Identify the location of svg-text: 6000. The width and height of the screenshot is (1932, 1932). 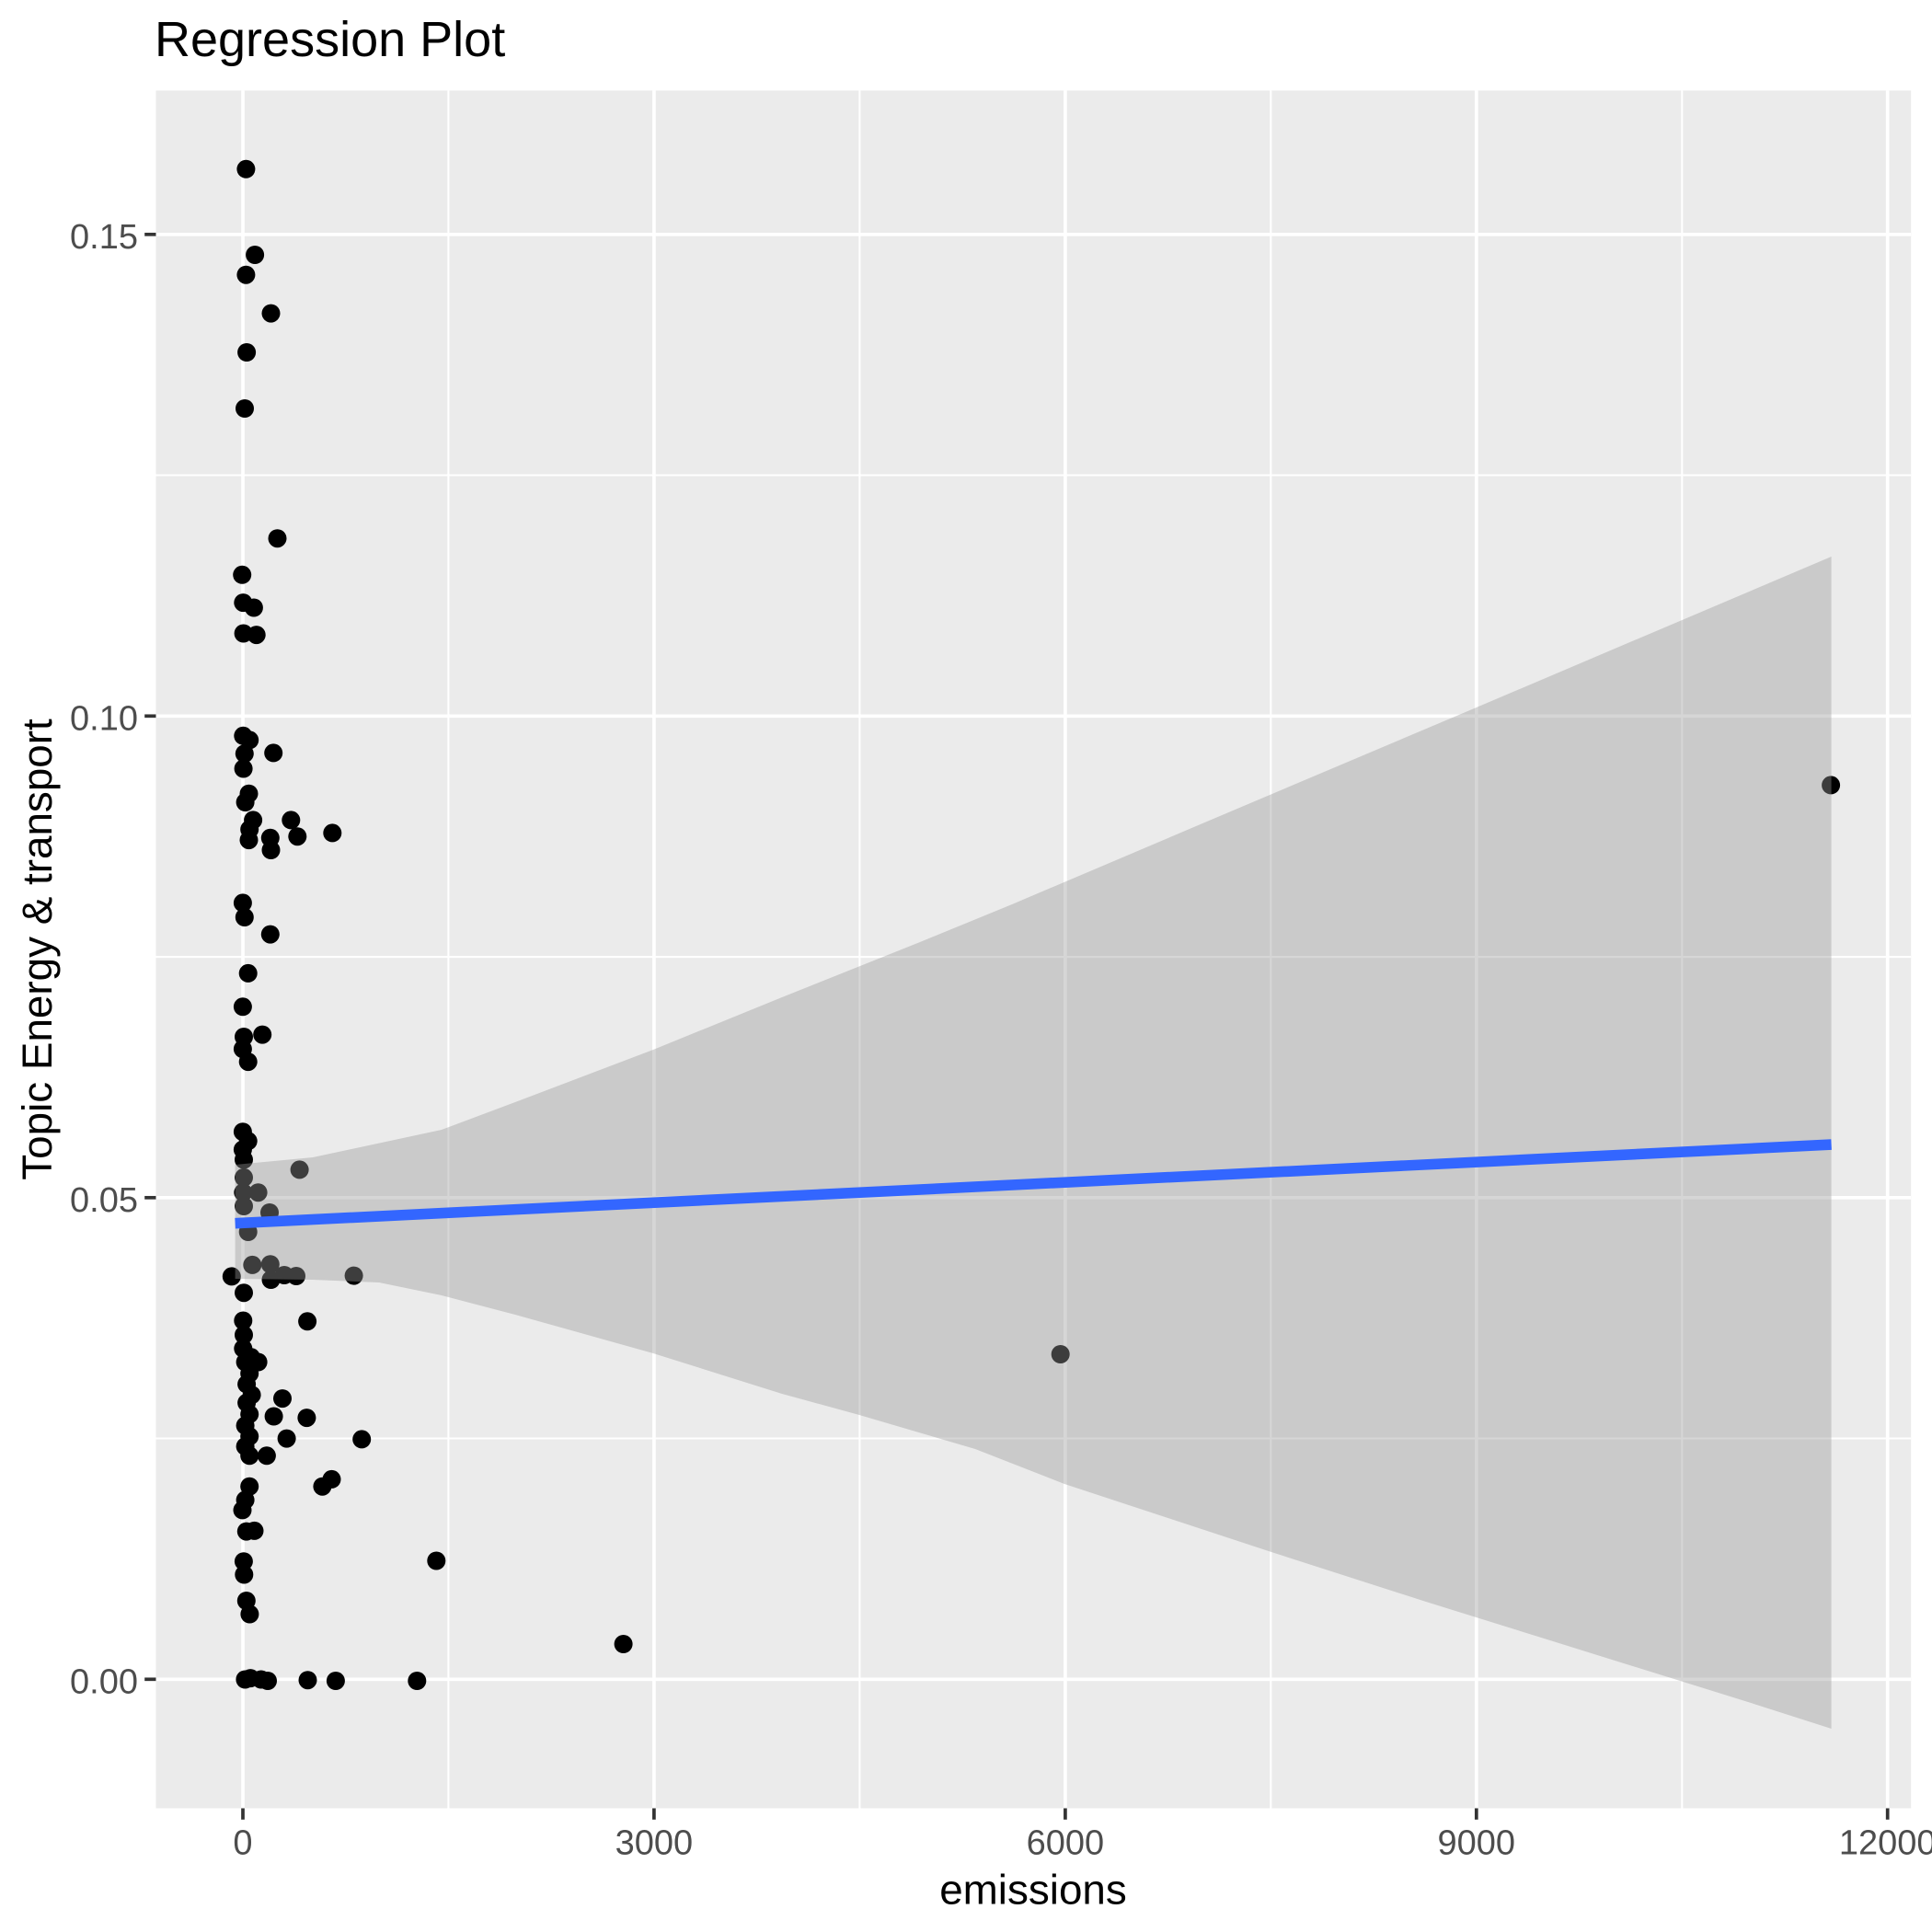
(1066, 1843).